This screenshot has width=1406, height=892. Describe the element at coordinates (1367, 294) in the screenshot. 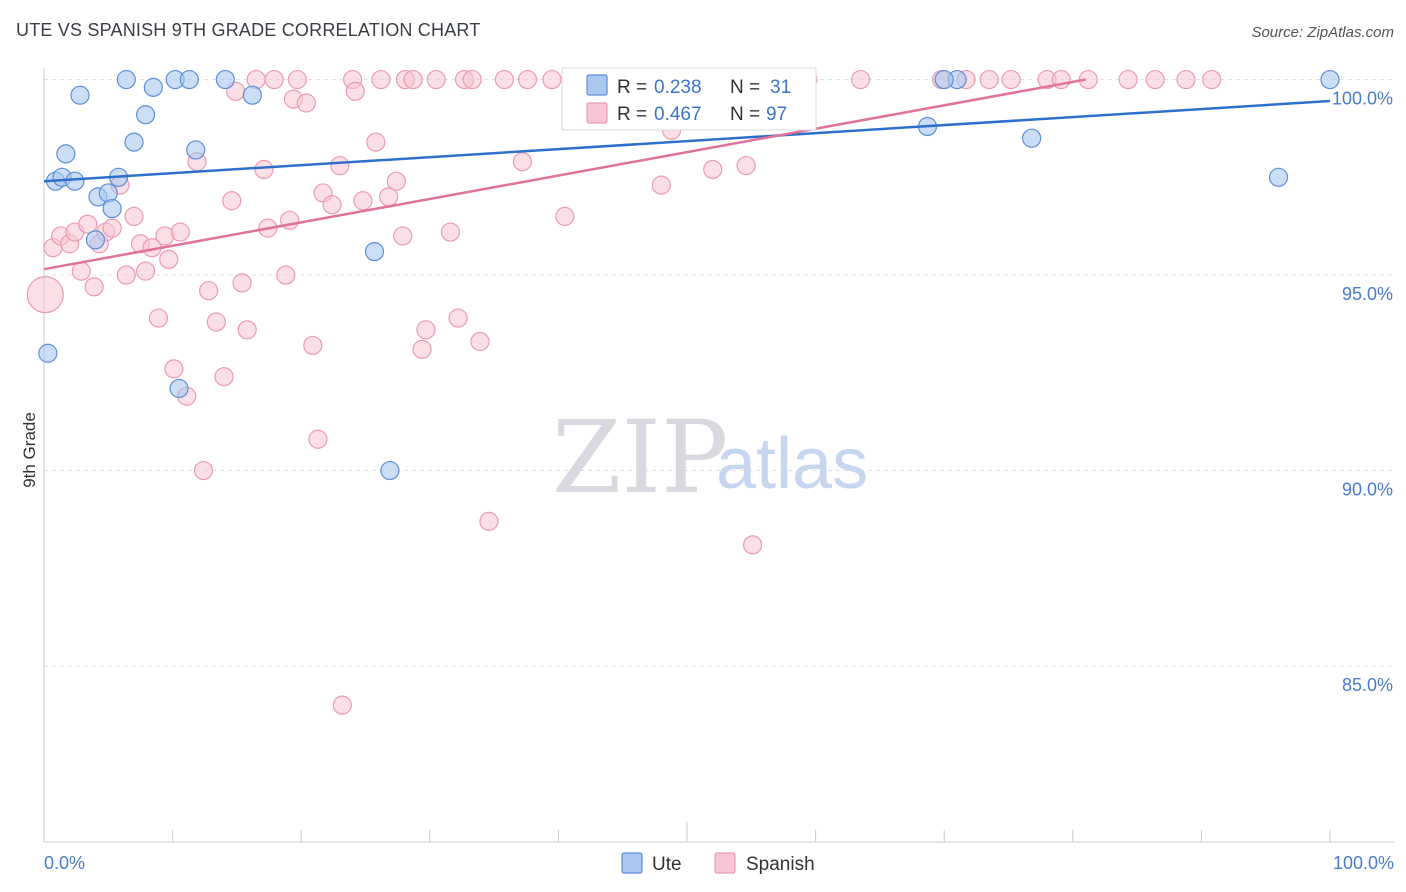

I see `y-tick-label-2: 95.0%` at that location.